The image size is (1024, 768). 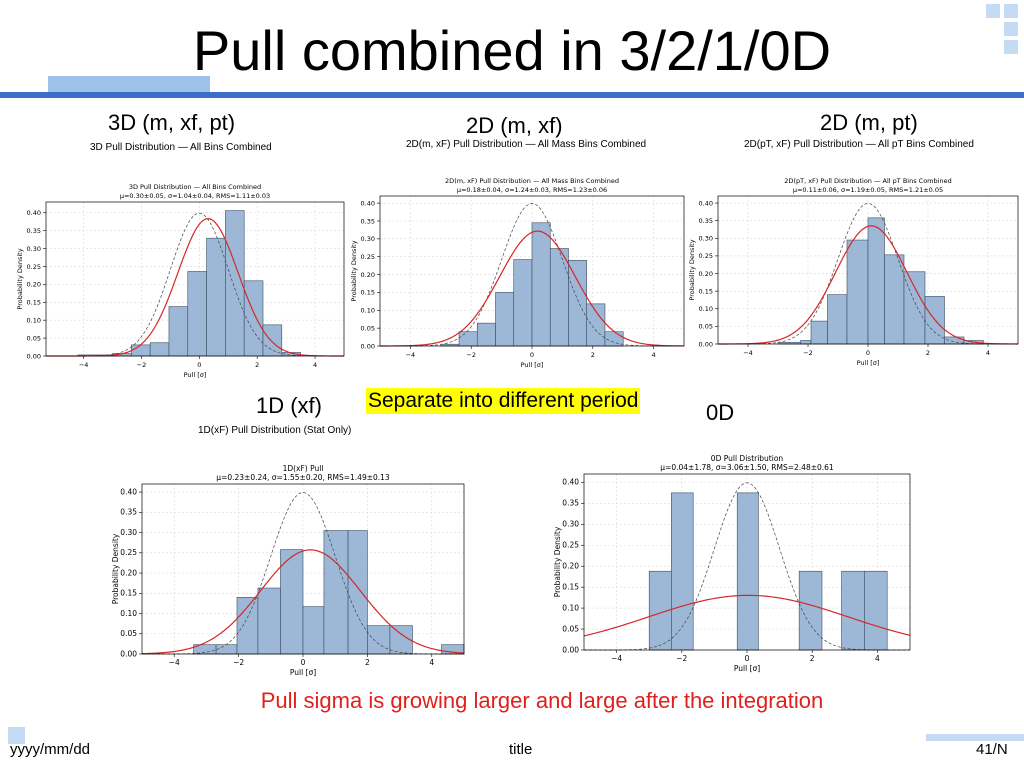 I want to click on chart-stats: μ=0.04±1.78, σ=3.06±1.50, RMS=2.48±0.61, so click(x=747, y=467).